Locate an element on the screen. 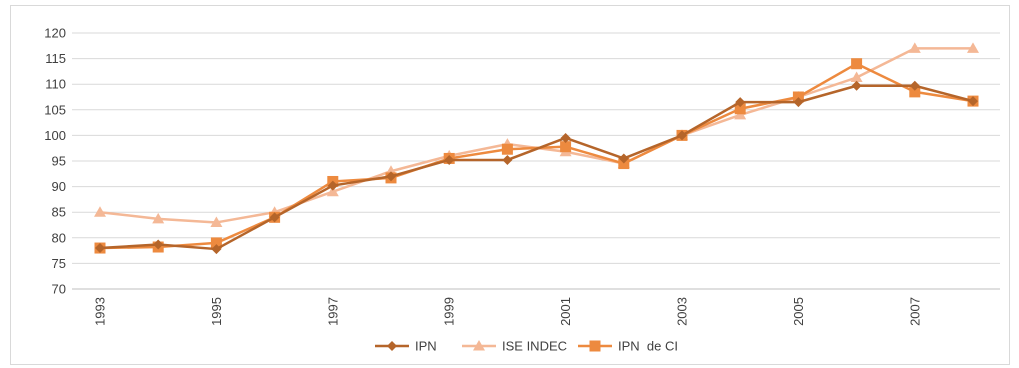 The image size is (1019, 368). x-tick-label: 2005 is located at coordinates (798, 311).